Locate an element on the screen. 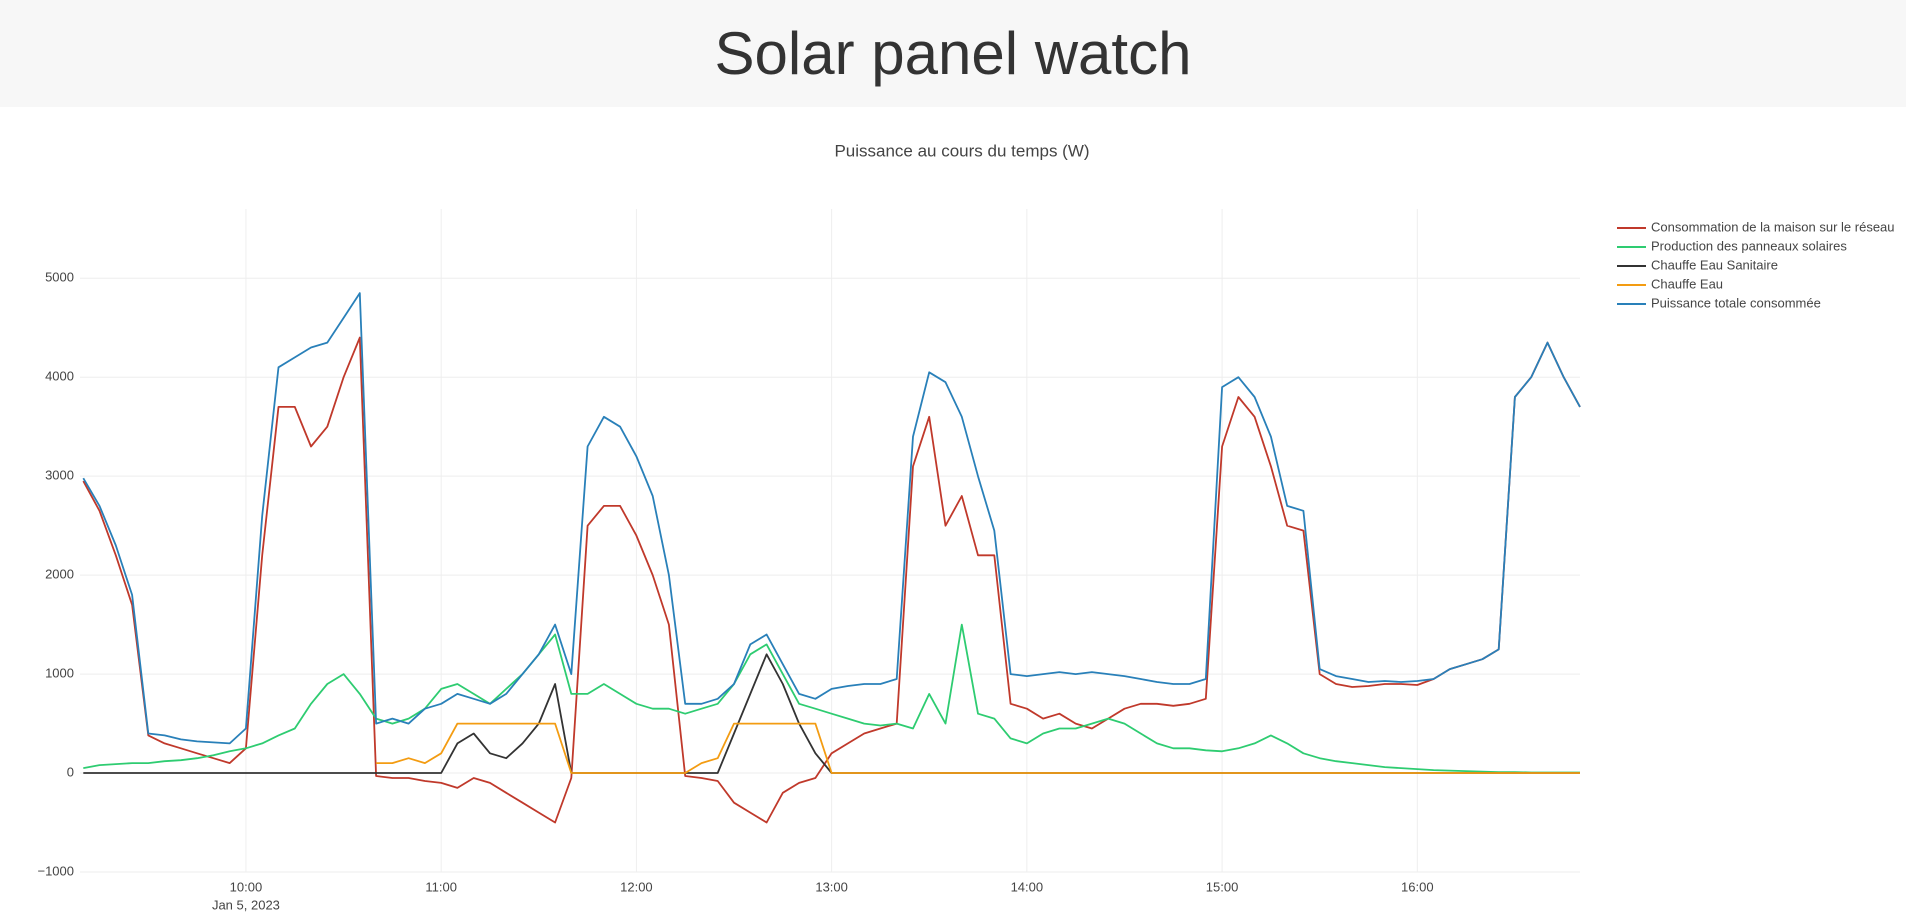 The width and height of the screenshot is (1906, 913). x-date-label: Jan 5, 2023 is located at coordinates (246, 904).